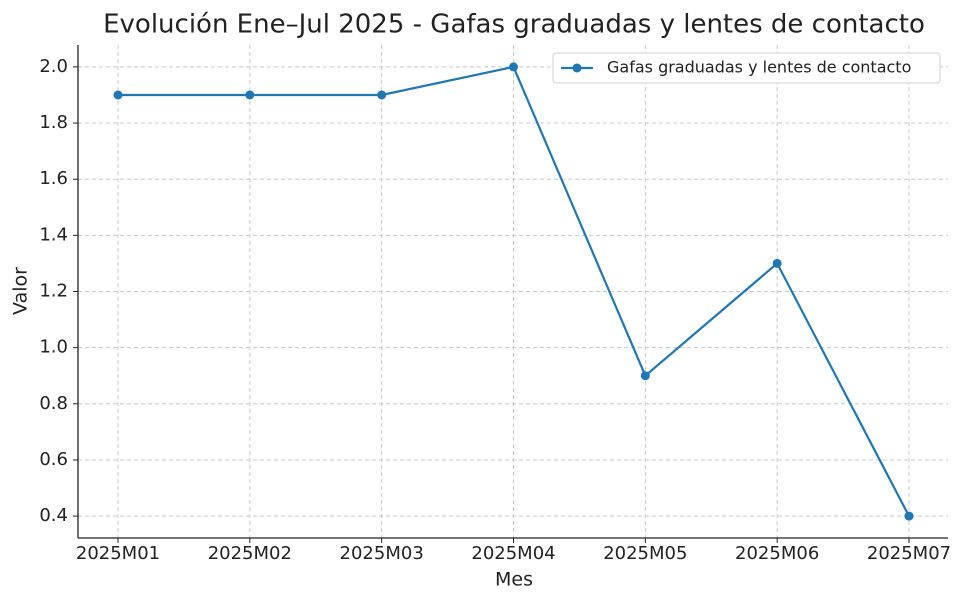  What do you see at coordinates (513, 553) in the screenshot?
I see `x-tick-label: 2025M04` at bounding box center [513, 553].